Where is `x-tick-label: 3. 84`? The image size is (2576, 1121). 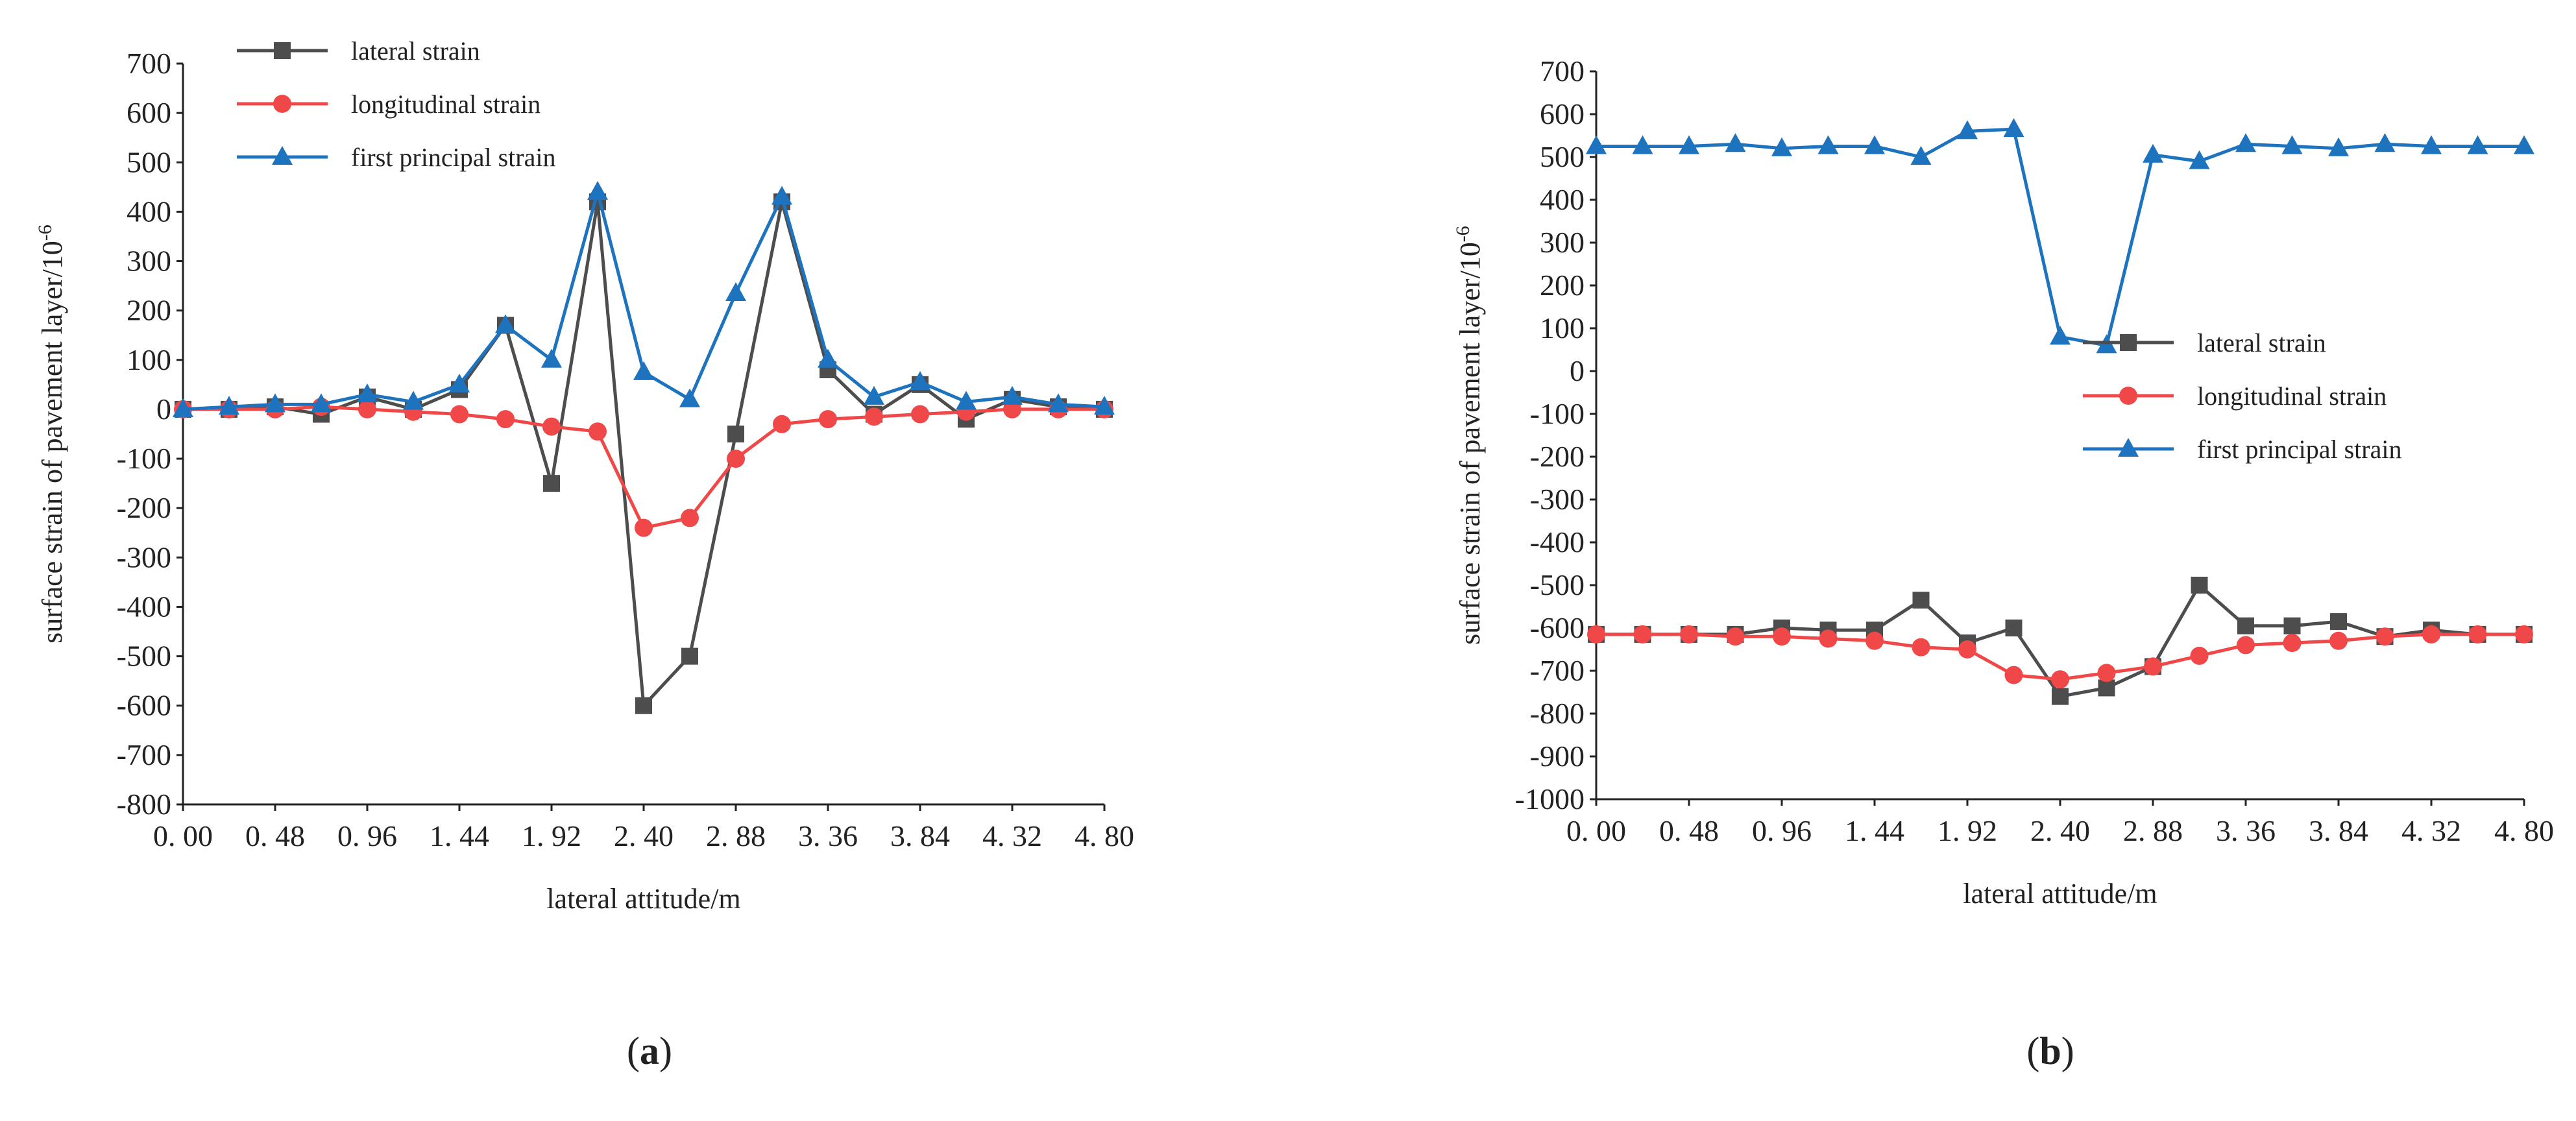 x-tick-label: 3. 84 is located at coordinates (920, 835).